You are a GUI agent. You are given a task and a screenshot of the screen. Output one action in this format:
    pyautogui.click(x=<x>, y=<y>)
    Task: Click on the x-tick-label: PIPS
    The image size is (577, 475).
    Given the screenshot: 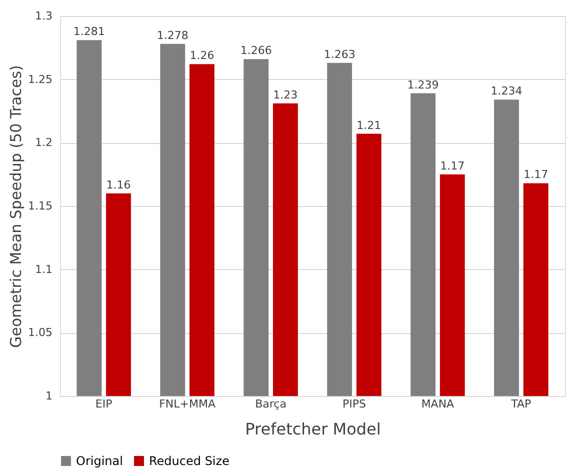 What is the action you would take?
    pyautogui.click(x=354, y=404)
    